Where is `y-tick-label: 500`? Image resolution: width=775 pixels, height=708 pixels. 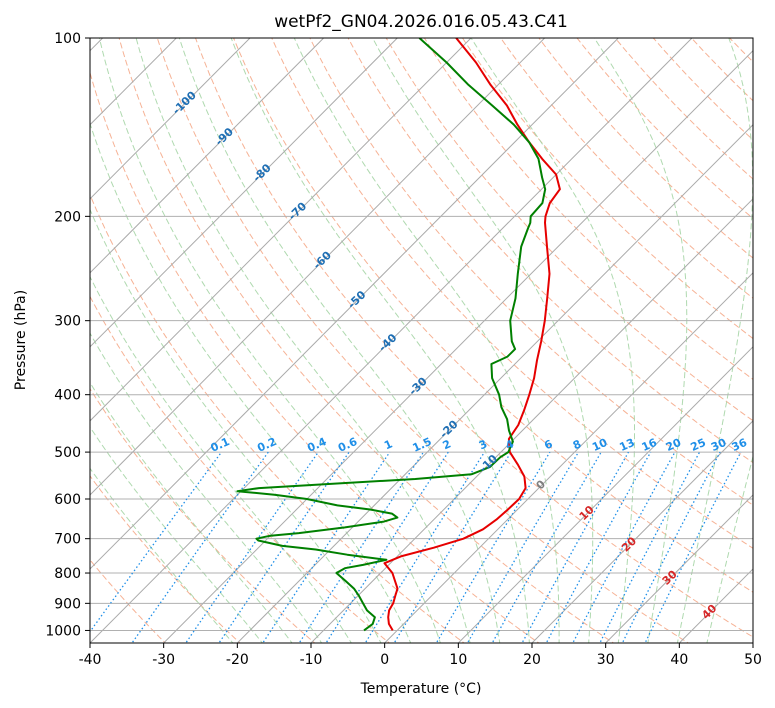 y-tick-label: 500 is located at coordinates (67, 453).